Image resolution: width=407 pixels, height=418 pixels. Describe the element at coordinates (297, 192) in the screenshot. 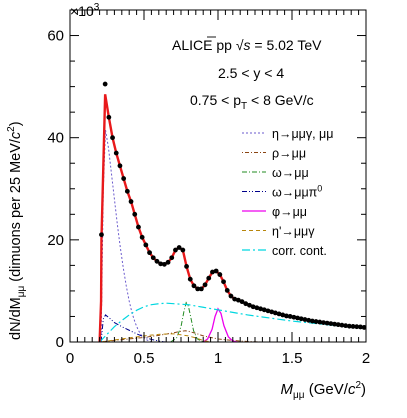

I see `legend-label-omegadalitz: ω→μμπ0` at that location.